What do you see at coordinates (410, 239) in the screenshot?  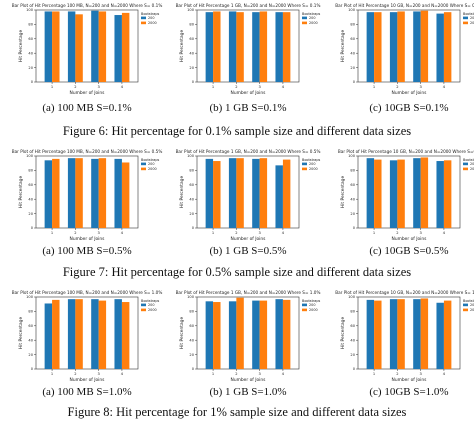 I see `x-axis-label: Number of Joins` at bounding box center [410, 239].